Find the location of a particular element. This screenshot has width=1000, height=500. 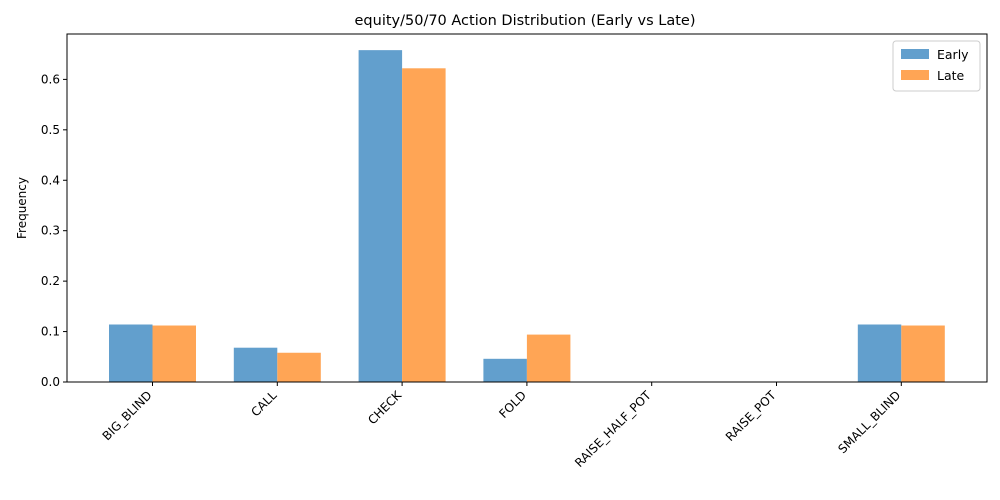

x-tick-label: FOLD is located at coordinates (512, 404).